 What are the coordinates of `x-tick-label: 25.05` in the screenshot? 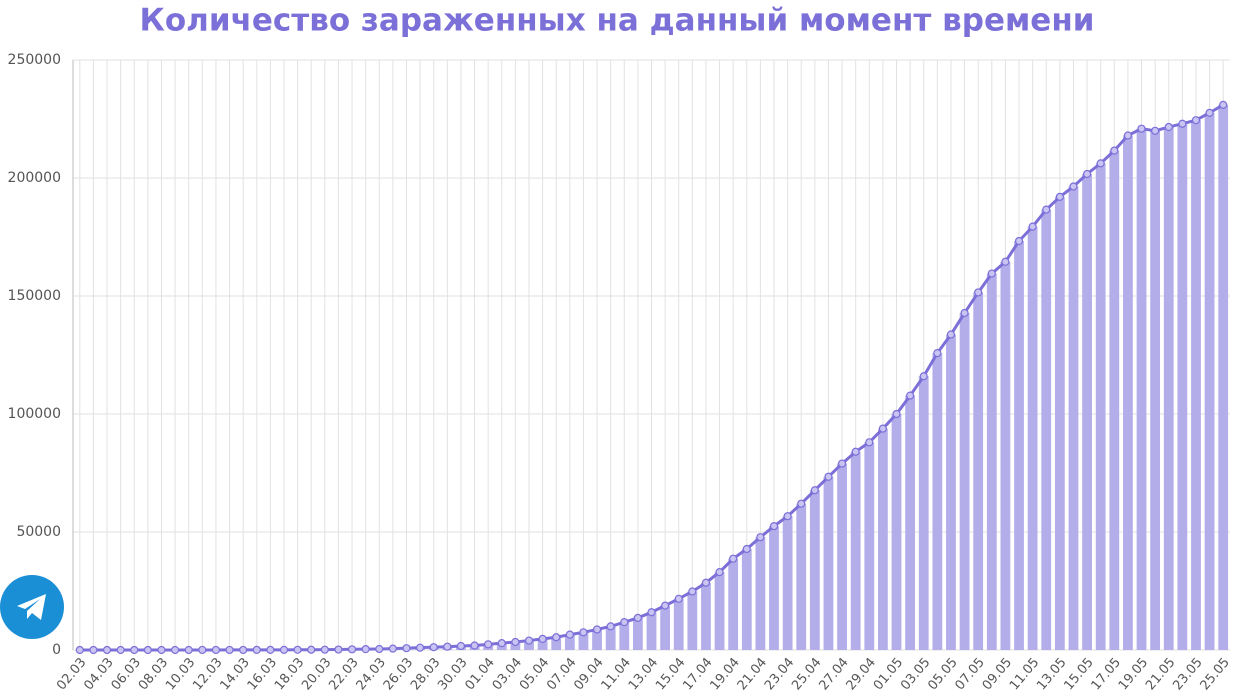 It's located at (1215, 674).